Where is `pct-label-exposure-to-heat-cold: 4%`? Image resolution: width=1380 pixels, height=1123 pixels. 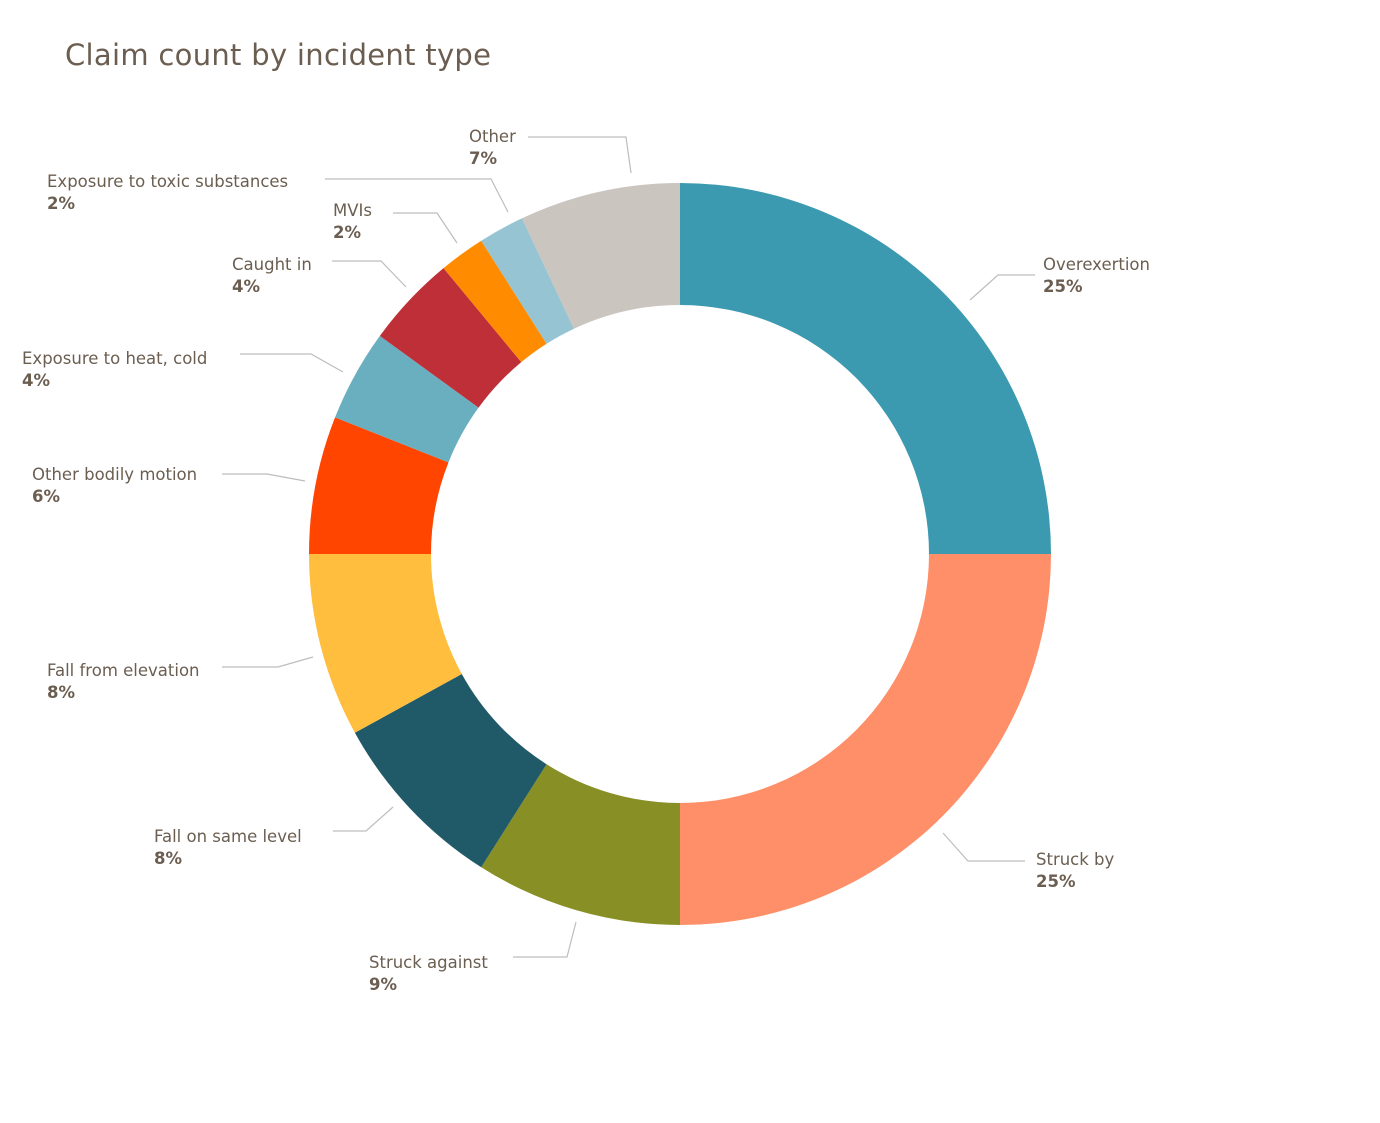 pct-label-exposure-to-heat-cold: 4% is located at coordinates (36, 380).